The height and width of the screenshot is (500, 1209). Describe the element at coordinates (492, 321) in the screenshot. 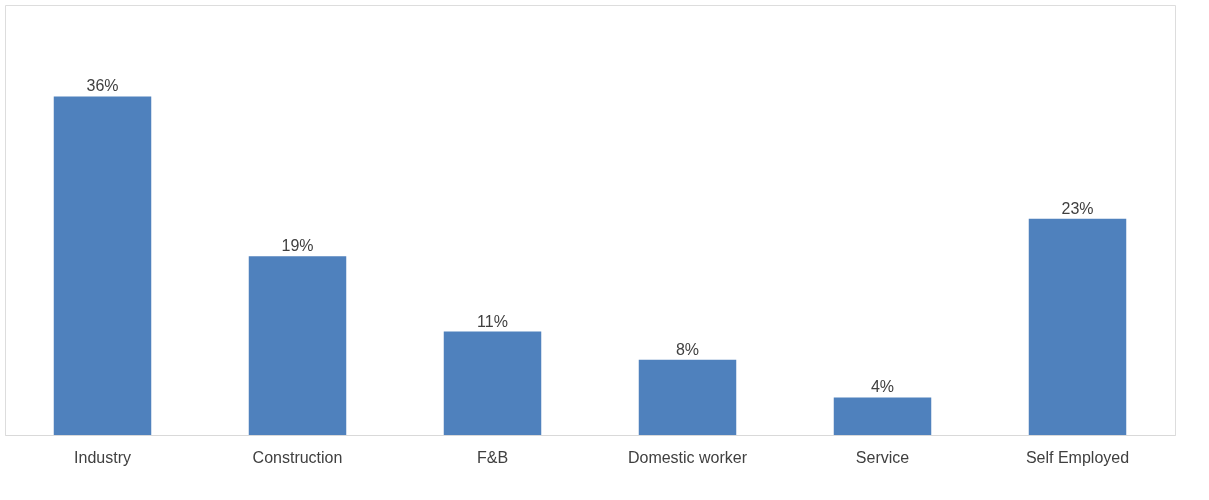

I see `data-label: 11%` at that location.